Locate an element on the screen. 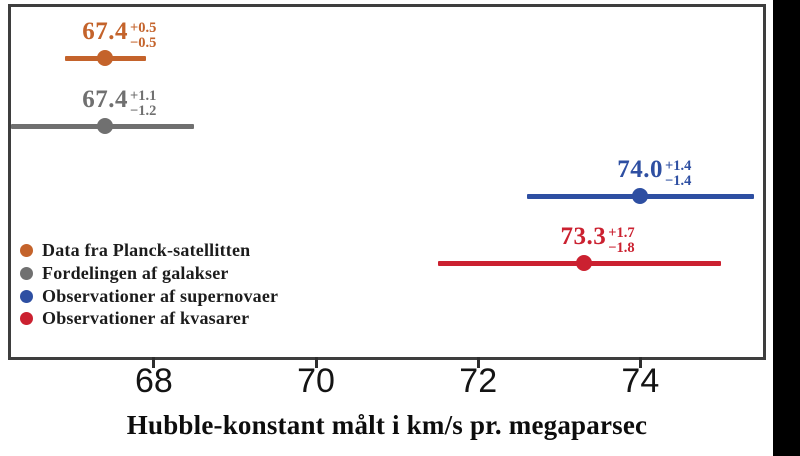 The image size is (800, 456). x-tick-label-74: 74 is located at coordinates (640, 381).